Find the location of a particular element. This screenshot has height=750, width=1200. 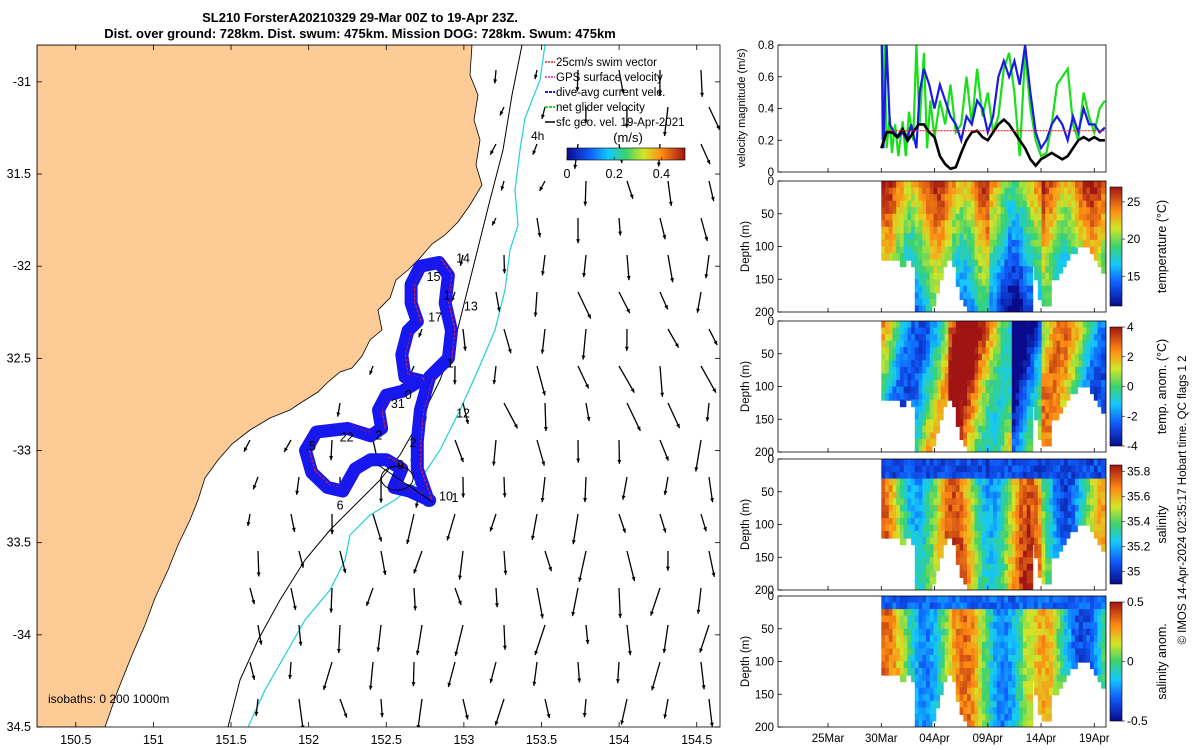

map-y-tick-label: -32 is located at coordinates (22, 266).